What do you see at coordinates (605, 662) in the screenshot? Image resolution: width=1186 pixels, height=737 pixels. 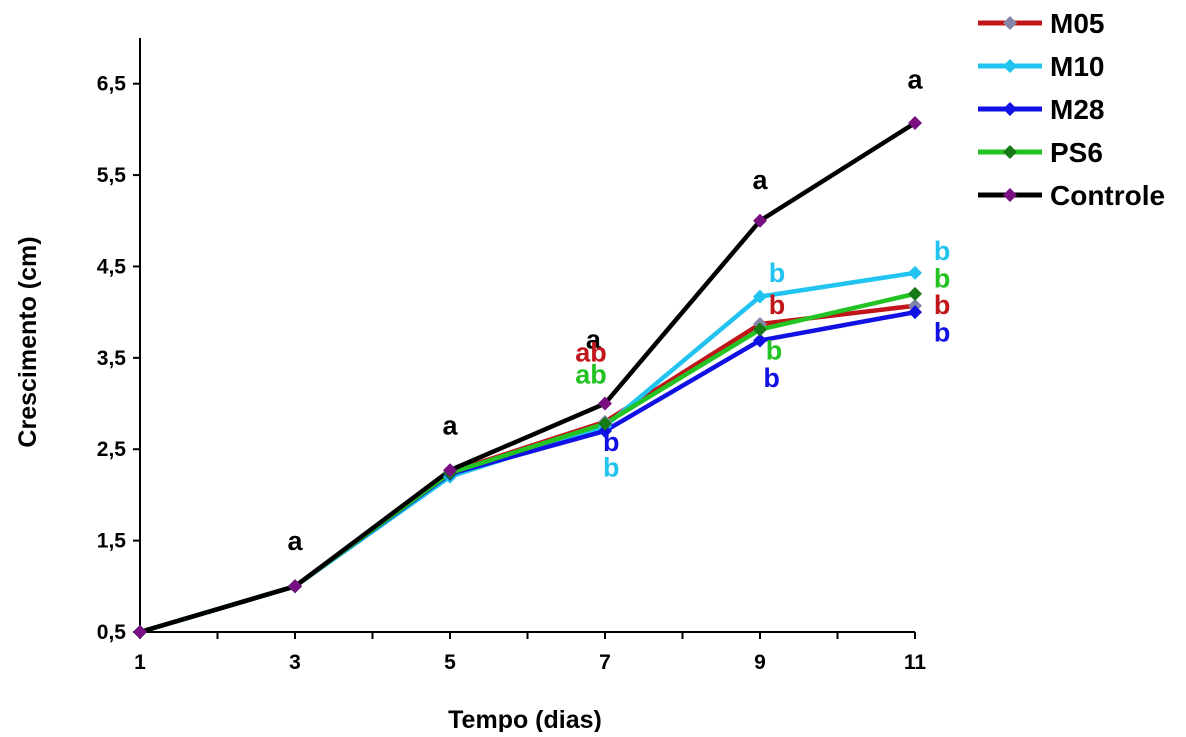 I see `x-tick-label: 7` at bounding box center [605, 662].